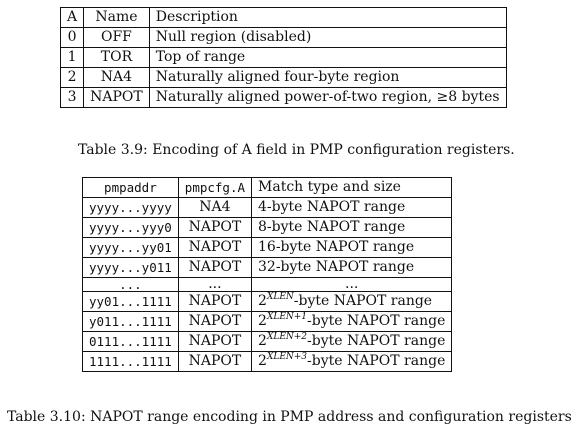  I want to click on cell-match-type: 16-byte NAPOT range, so click(352, 247).